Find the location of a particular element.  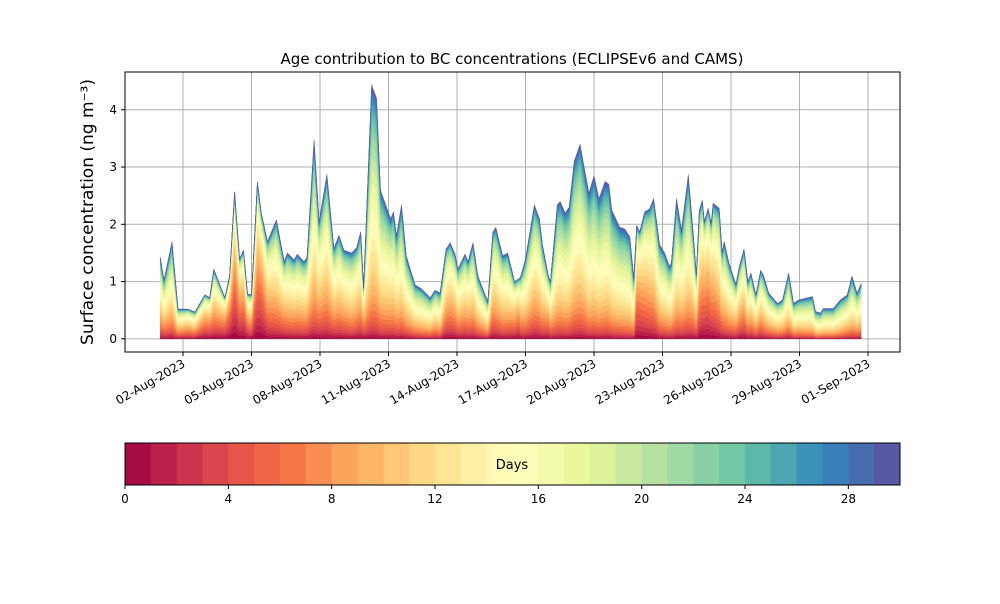

colorbar-tick-label: 28 is located at coordinates (848, 499).